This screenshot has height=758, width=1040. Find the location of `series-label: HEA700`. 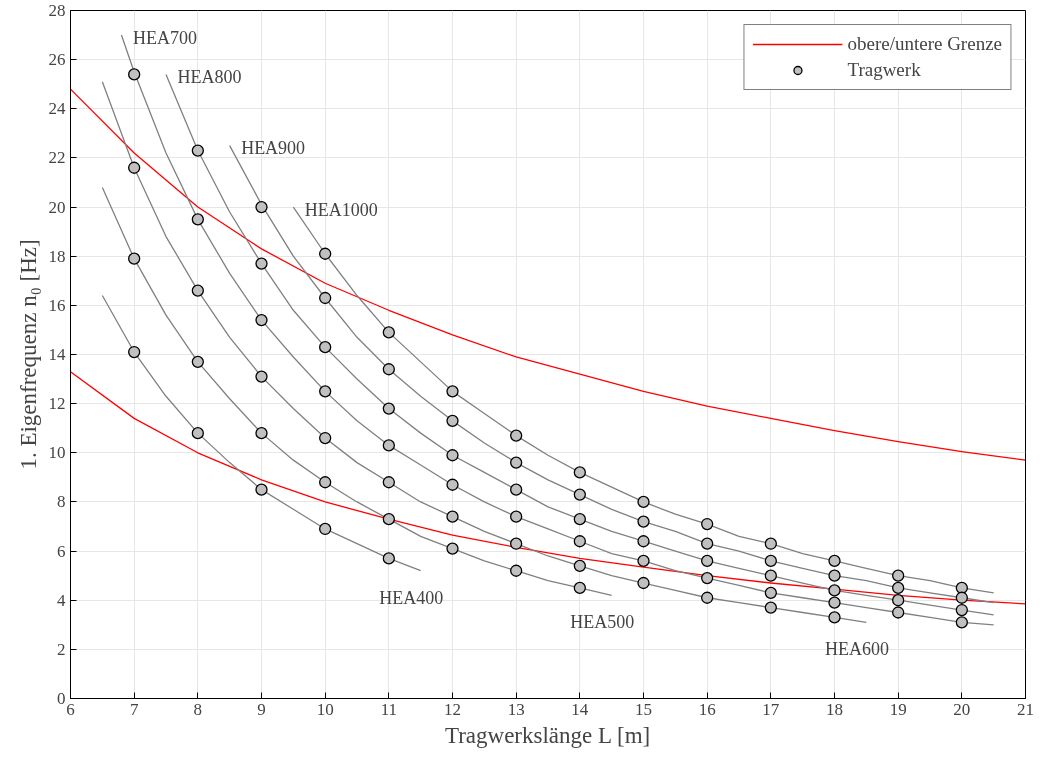

series-label: HEA700 is located at coordinates (164, 37).